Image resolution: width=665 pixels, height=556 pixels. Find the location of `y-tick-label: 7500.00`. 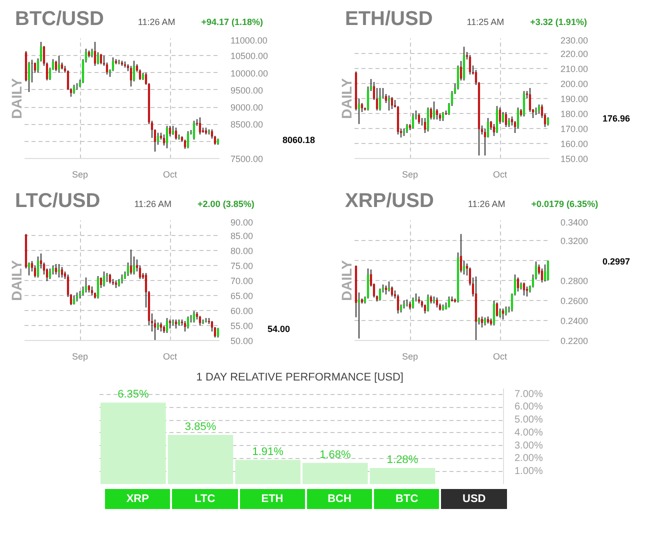

y-tick-label: 7500.00 is located at coordinates (247, 159).